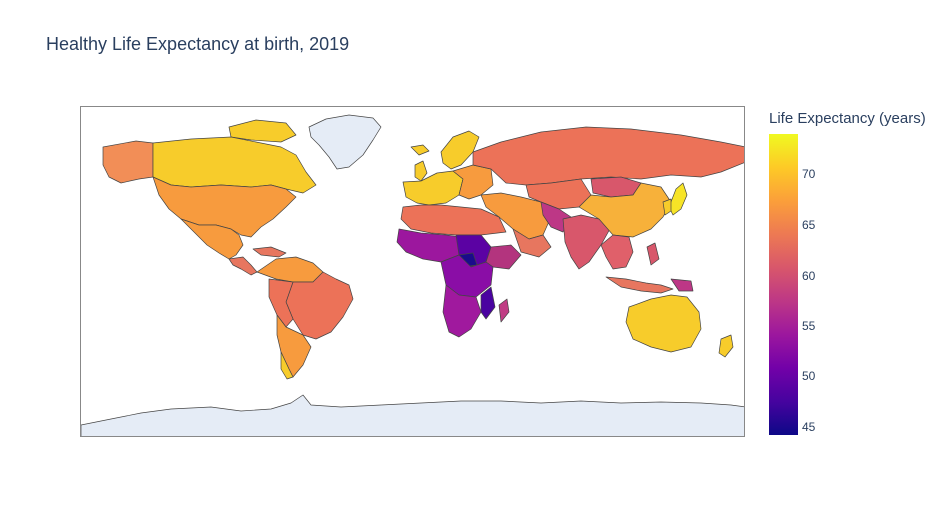  I want to click on region-alaska, so click(128, 162).